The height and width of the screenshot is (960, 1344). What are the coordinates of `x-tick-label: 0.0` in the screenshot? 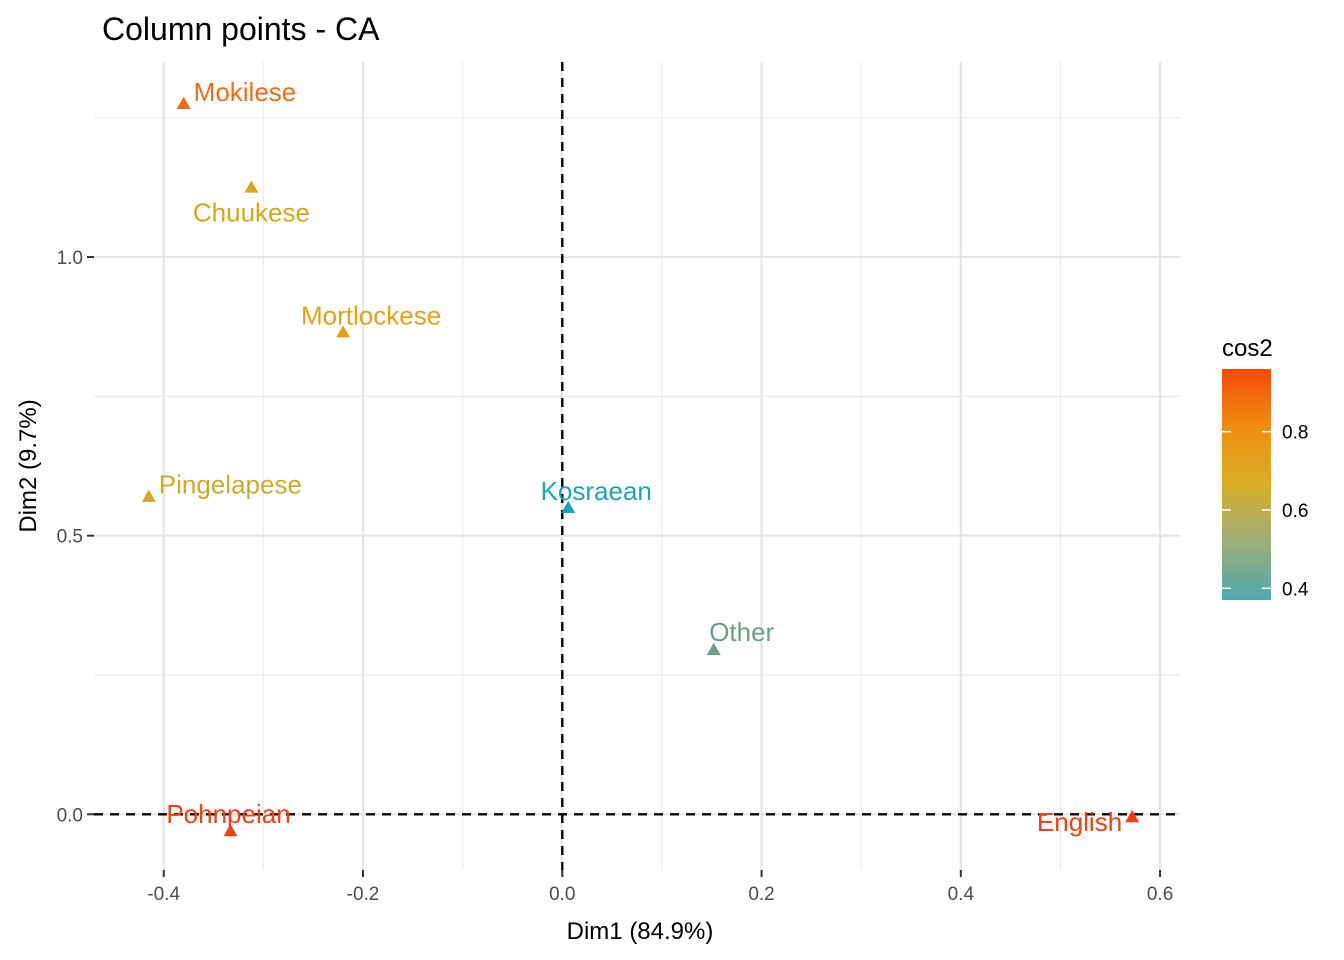 It's located at (562, 894).